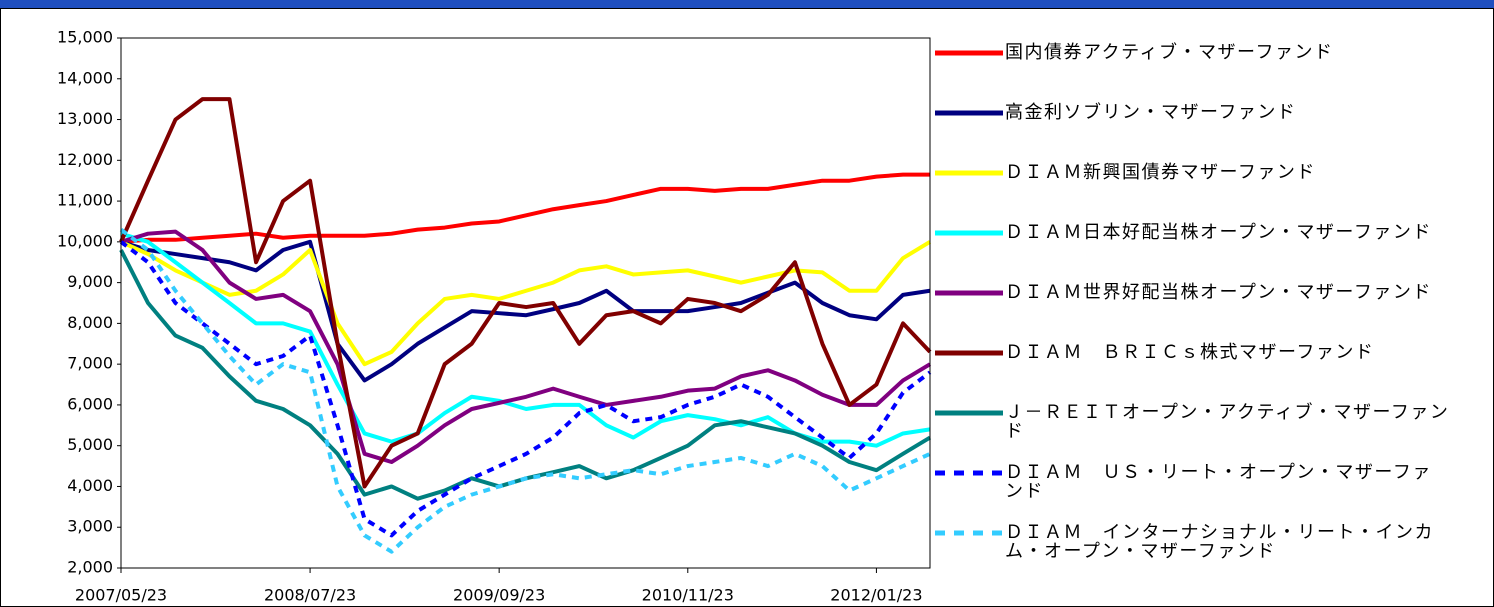 This screenshot has width=1494, height=607. I want to click on y-tick-label: 14,000, so click(85, 77).